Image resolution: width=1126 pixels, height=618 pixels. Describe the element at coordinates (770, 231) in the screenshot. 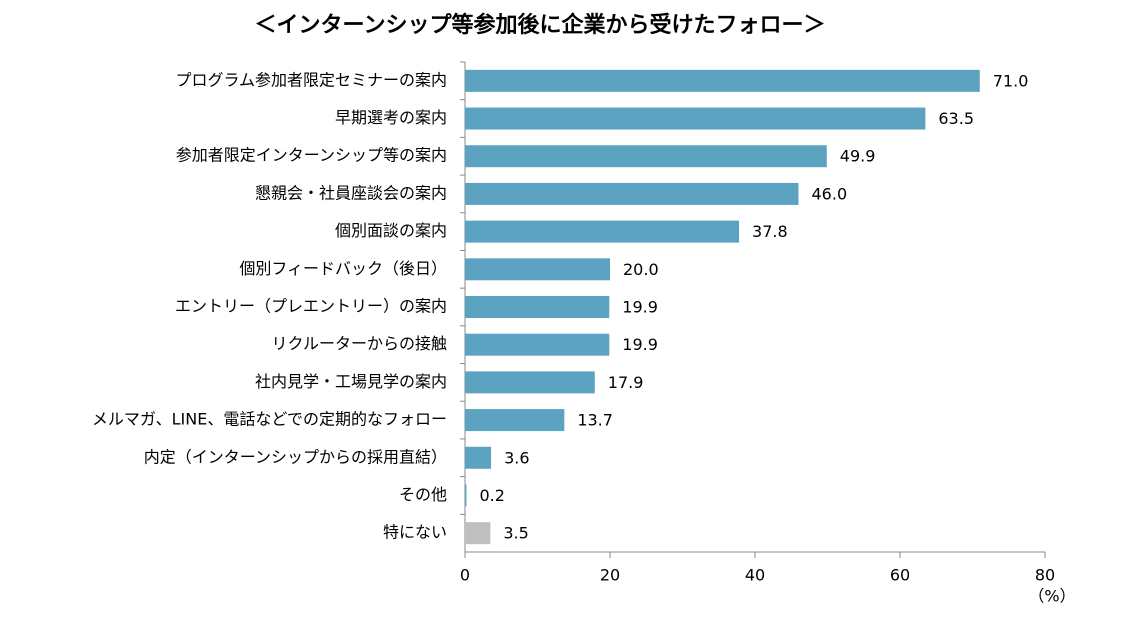

I see `value-label: 37.8` at that location.